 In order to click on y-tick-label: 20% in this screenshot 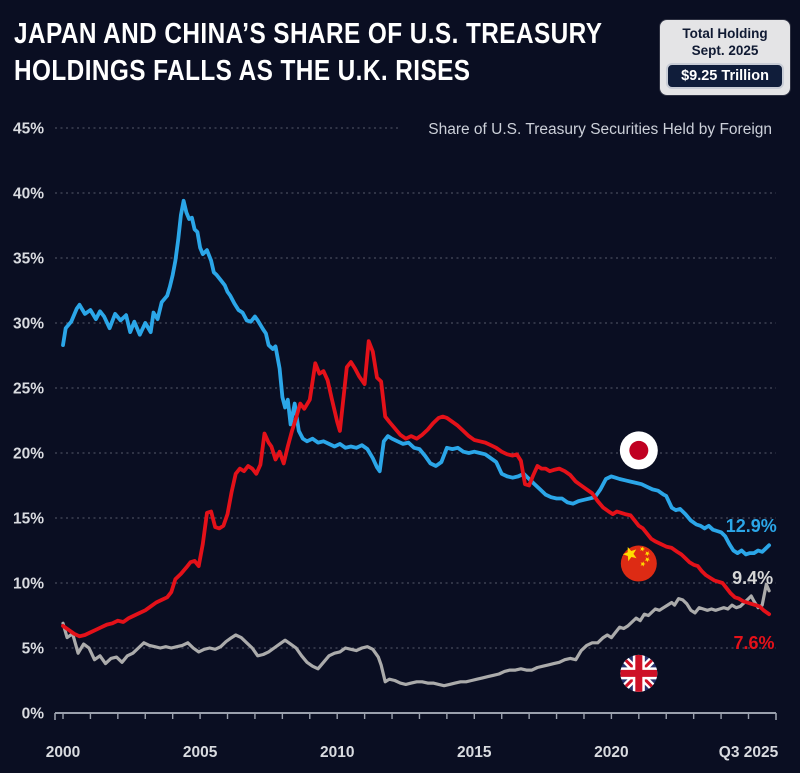, I will do `click(28, 454)`.